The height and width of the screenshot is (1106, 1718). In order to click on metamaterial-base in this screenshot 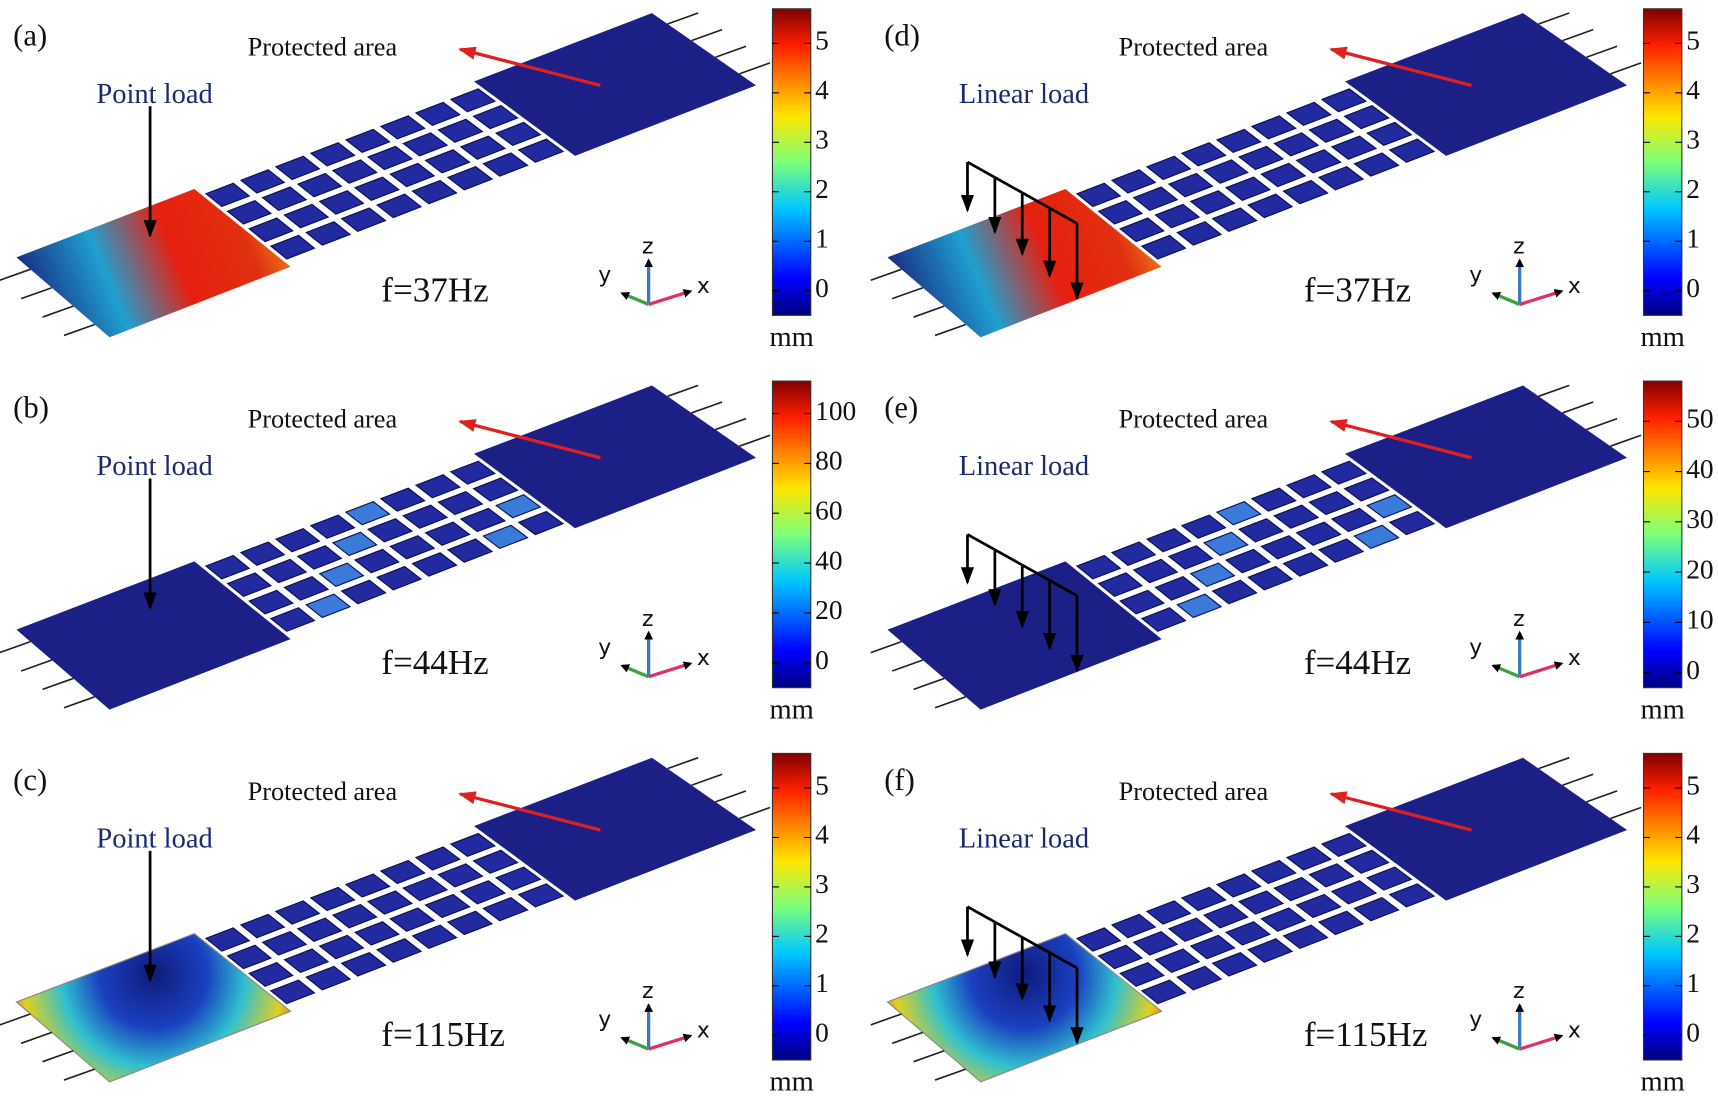, I will do `click(1256, 546)`.